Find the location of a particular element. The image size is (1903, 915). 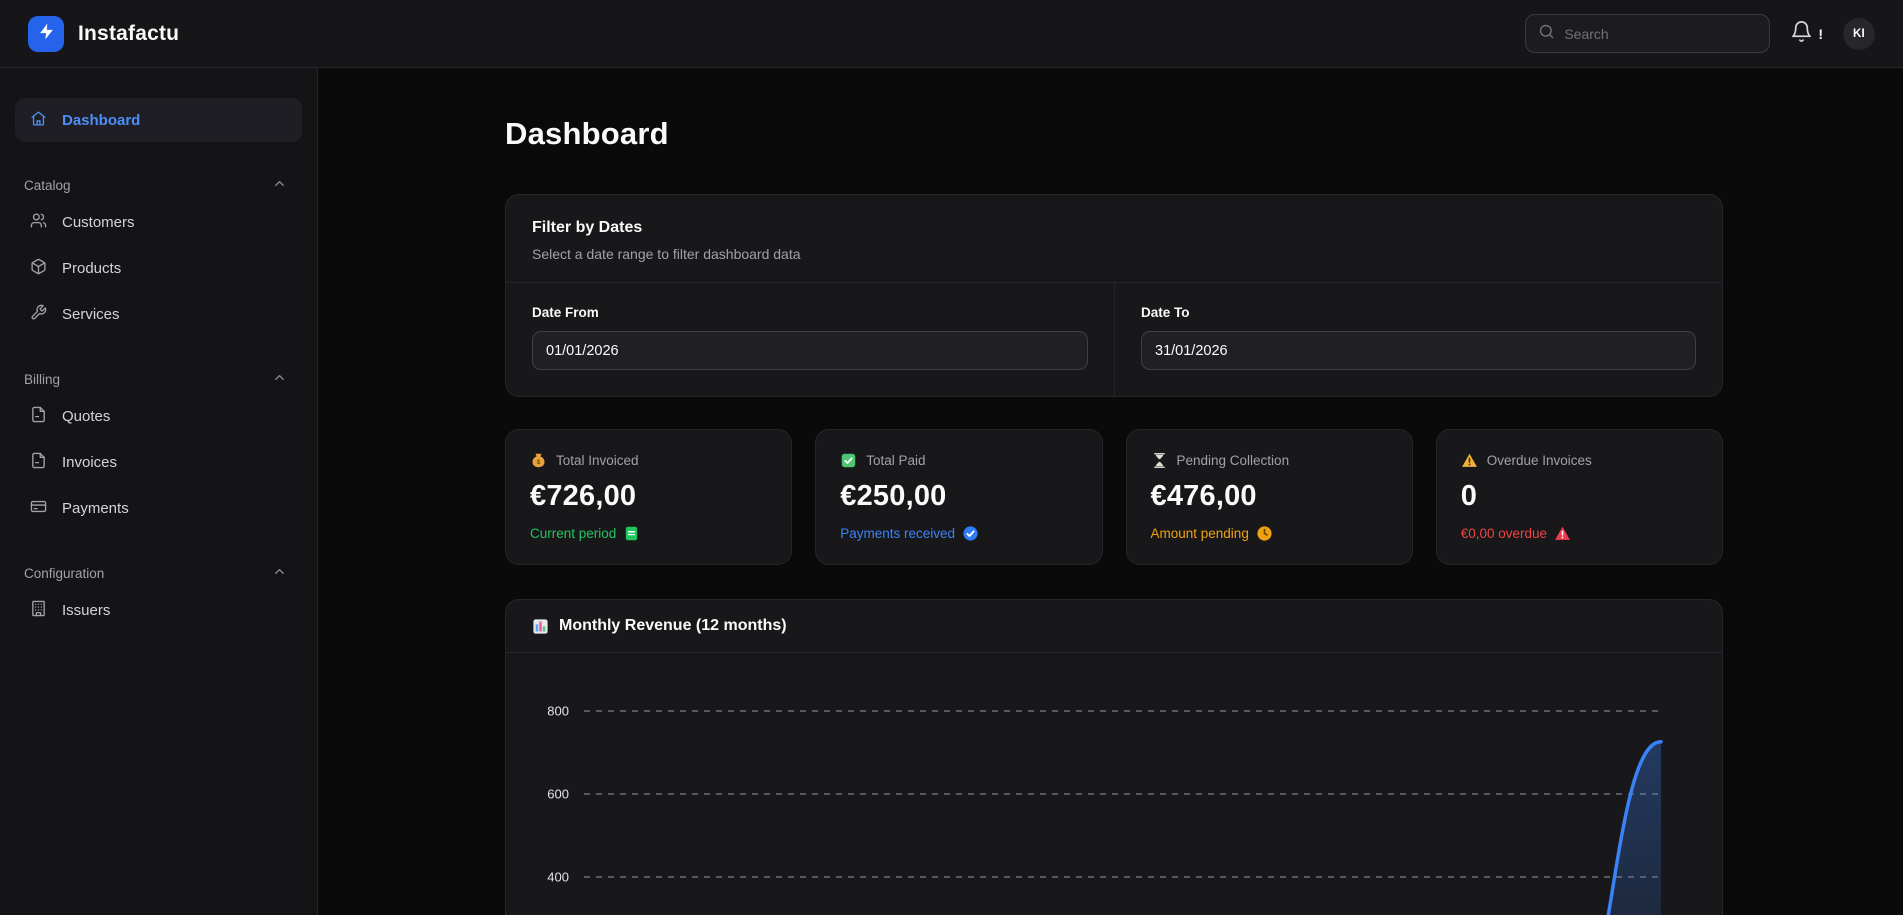

sidebar-item-invoices: Invoices is located at coordinates (158, 462).